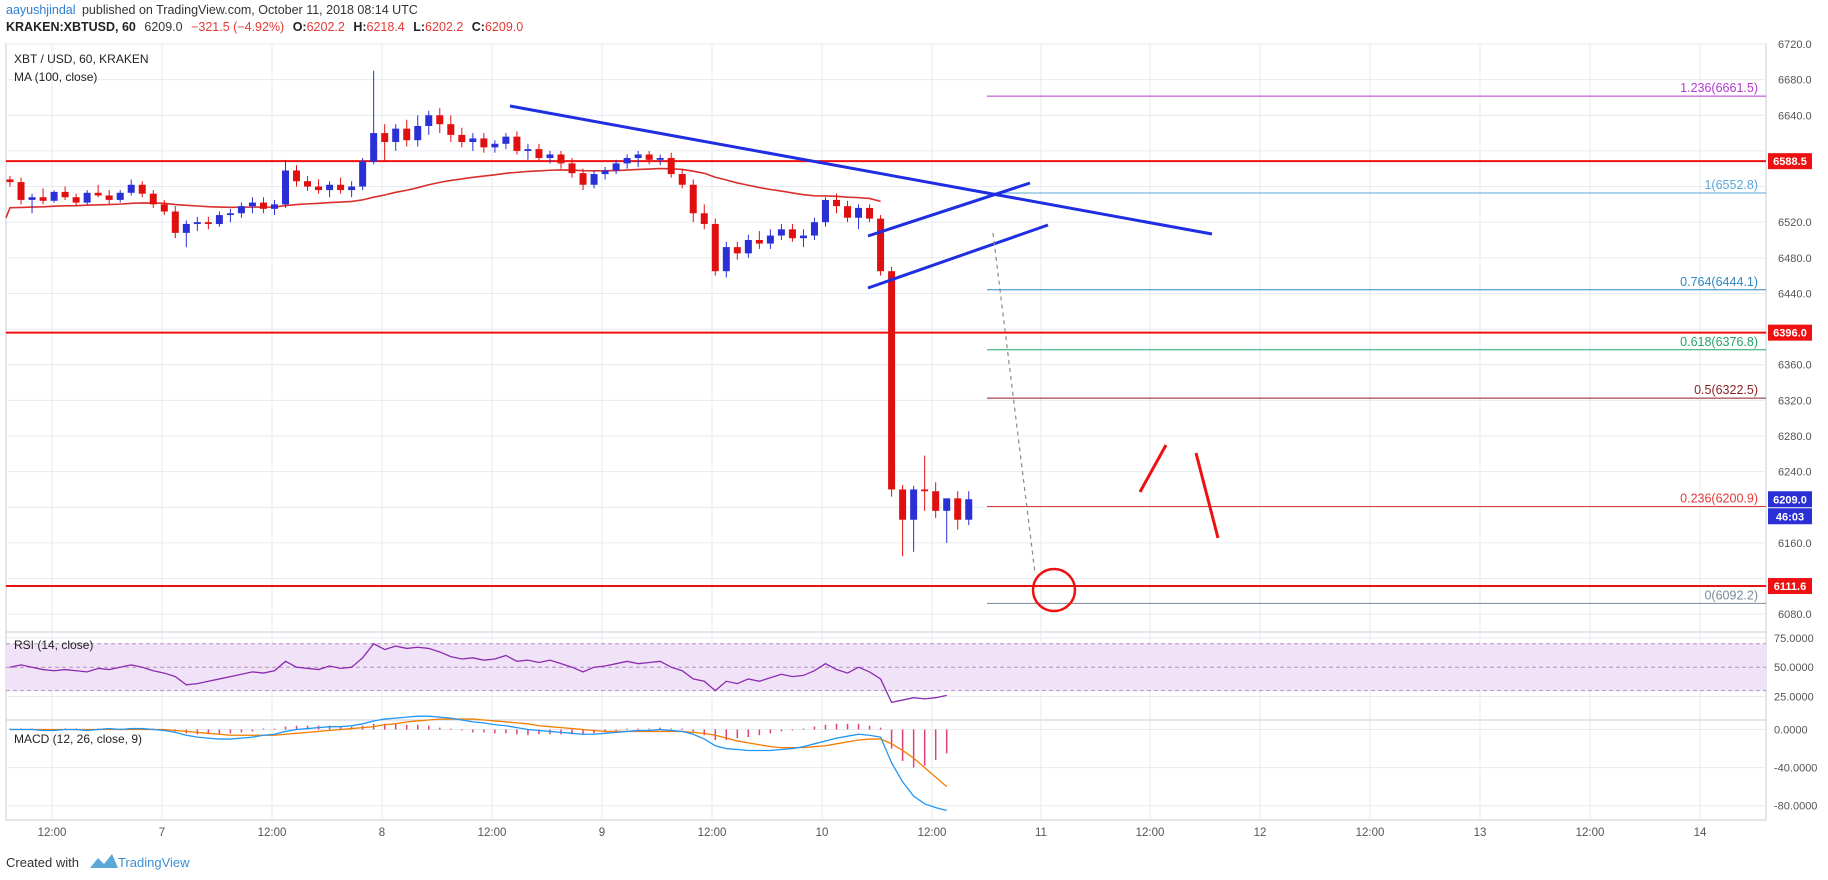 Image resolution: width=1828 pixels, height=880 pixels. Describe the element at coordinates (81, 59) in the screenshot. I see `price-pane-title: XBT / USD, 60, KRAKEN` at that location.